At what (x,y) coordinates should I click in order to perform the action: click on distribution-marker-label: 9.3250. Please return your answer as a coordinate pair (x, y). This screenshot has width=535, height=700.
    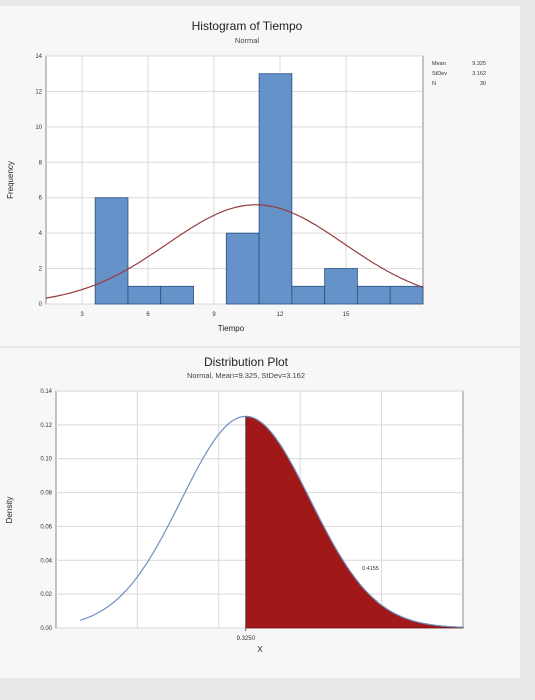
    Looking at the image, I should click on (246, 639).